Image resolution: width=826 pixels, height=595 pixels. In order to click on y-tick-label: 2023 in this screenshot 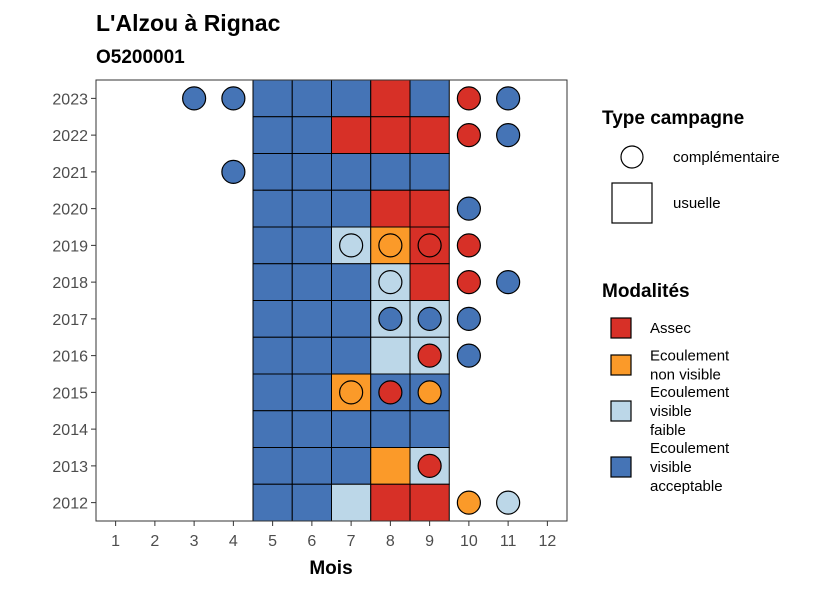, I will do `click(70, 99)`.